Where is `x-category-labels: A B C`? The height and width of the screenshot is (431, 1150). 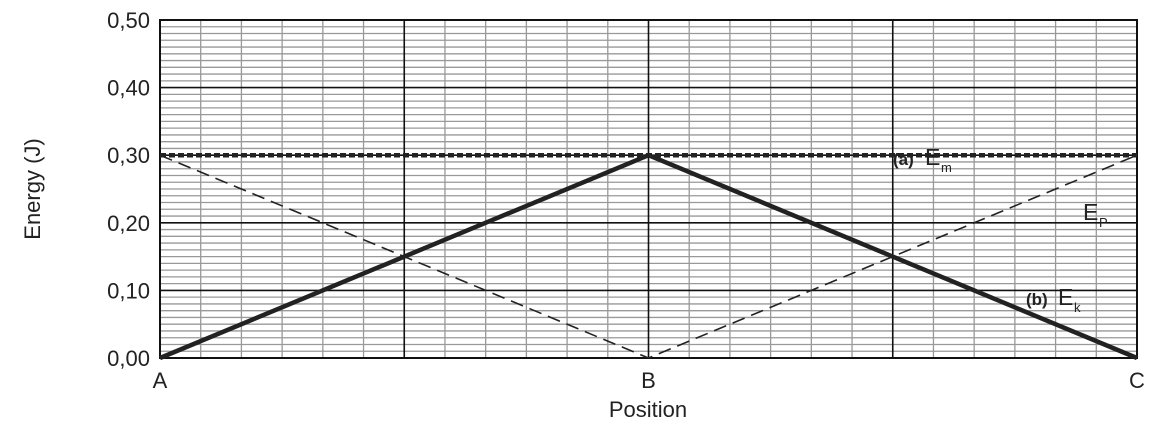 x-category-labels: A B C is located at coordinates (649, 380).